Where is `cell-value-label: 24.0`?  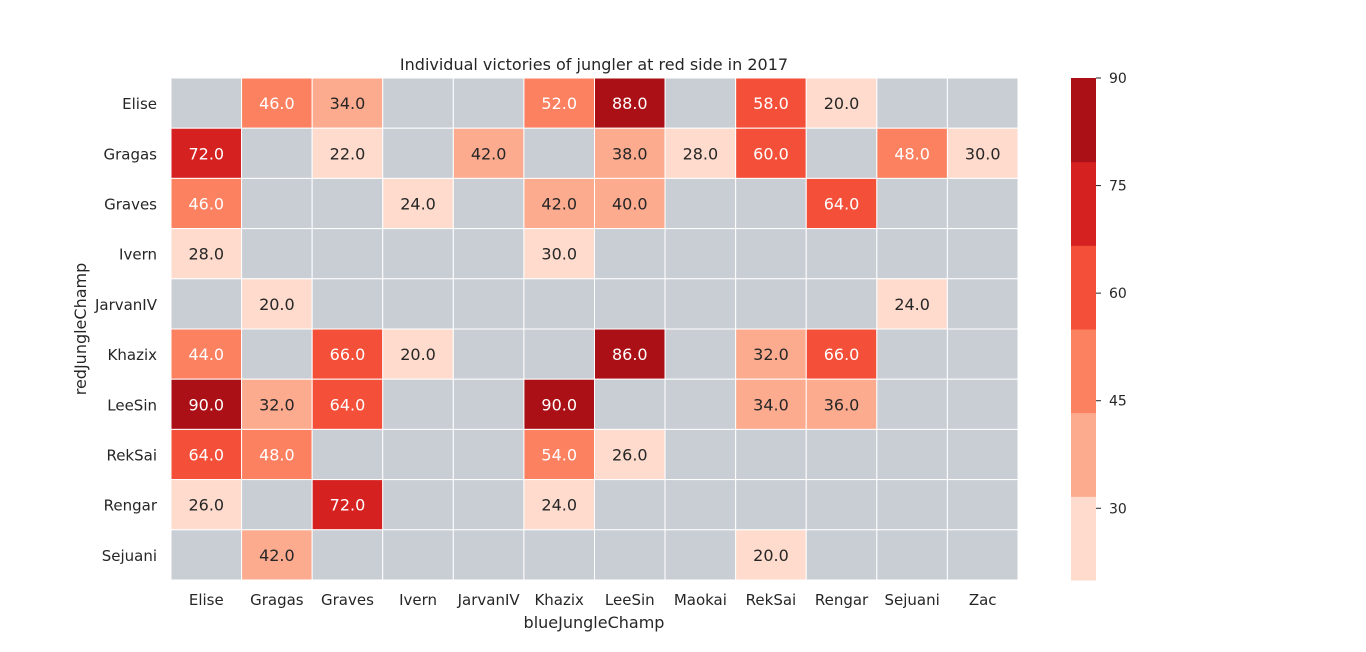 cell-value-label: 24.0 is located at coordinates (912, 304).